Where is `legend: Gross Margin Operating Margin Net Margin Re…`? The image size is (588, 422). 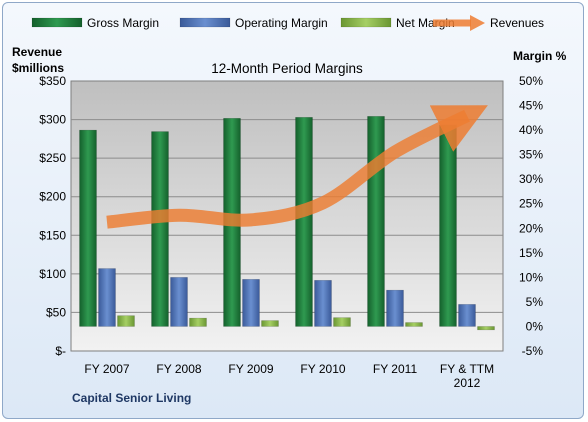
legend: Gross Margin Operating Margin Net Margin Re… is located at coordinates (287, 23).